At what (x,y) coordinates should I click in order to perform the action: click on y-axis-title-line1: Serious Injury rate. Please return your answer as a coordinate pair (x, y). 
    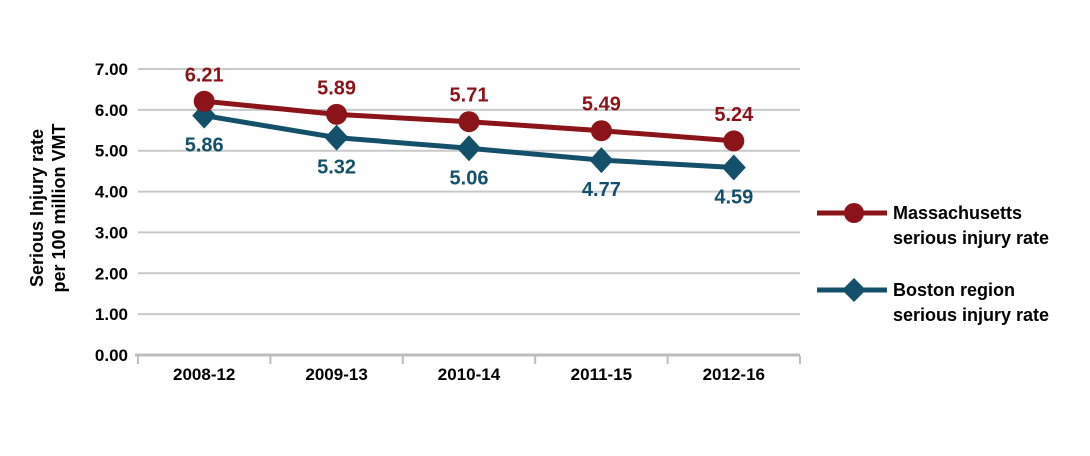
    Looking at the image, I should click on (37, 208).